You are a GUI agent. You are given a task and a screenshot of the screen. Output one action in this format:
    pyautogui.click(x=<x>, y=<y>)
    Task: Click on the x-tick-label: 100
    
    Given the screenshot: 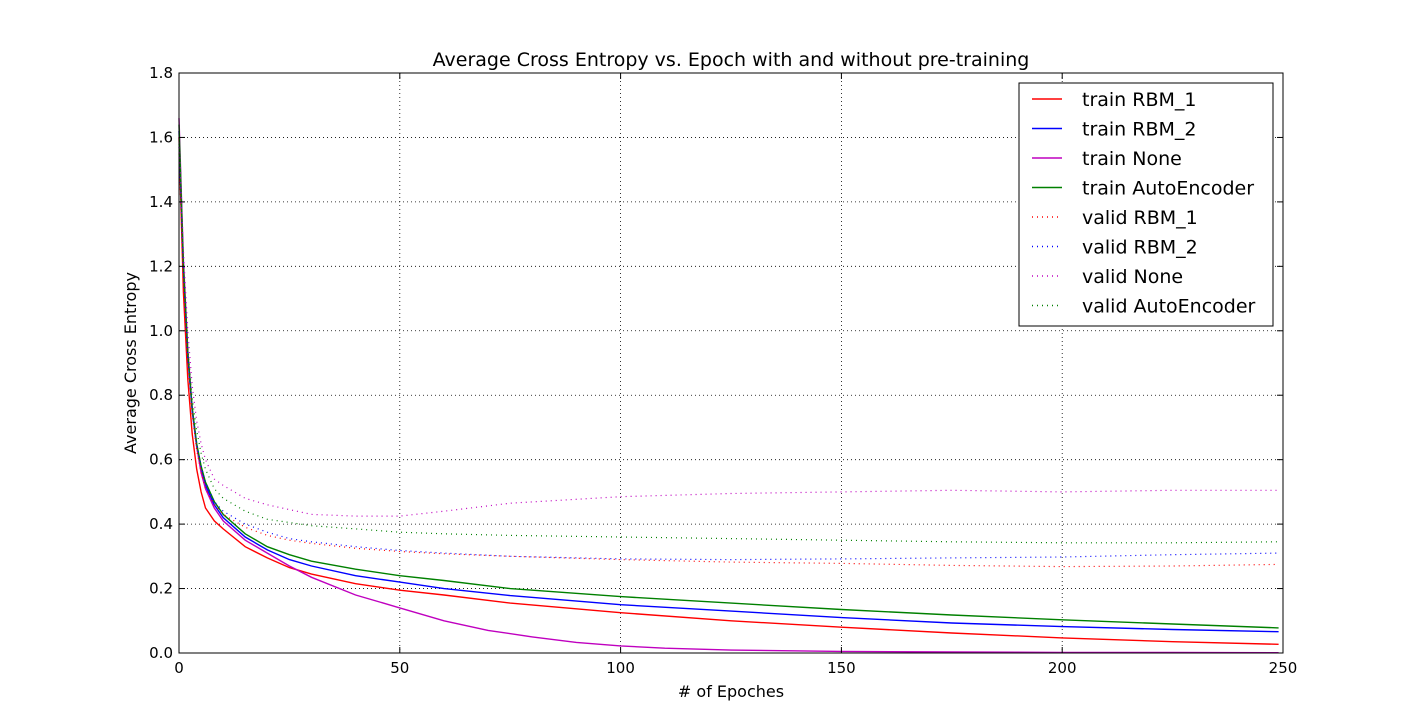 What is the action you would take?
    pyautogui.click(x=620, y=668)
    